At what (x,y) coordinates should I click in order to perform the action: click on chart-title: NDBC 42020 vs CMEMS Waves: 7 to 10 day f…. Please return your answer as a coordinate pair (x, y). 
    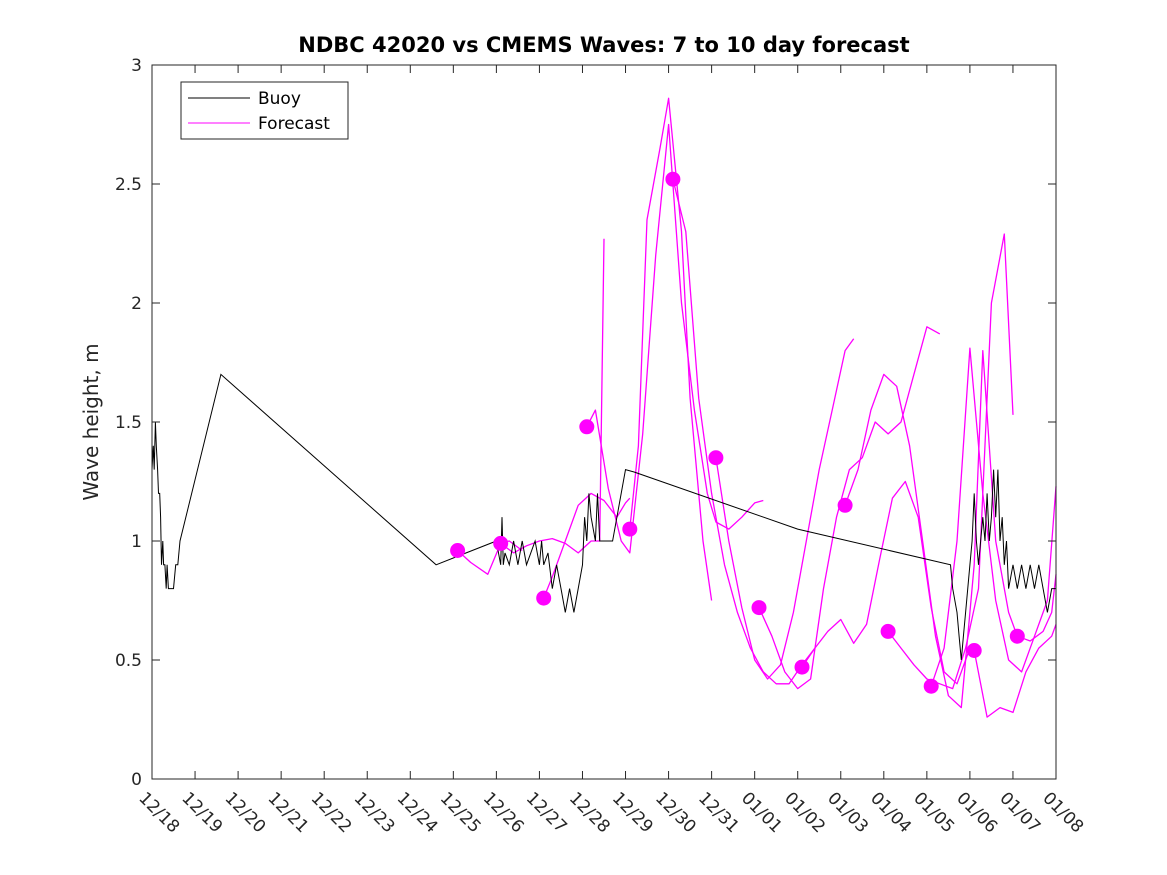
    Looking at the image, I should click on (603, 45).